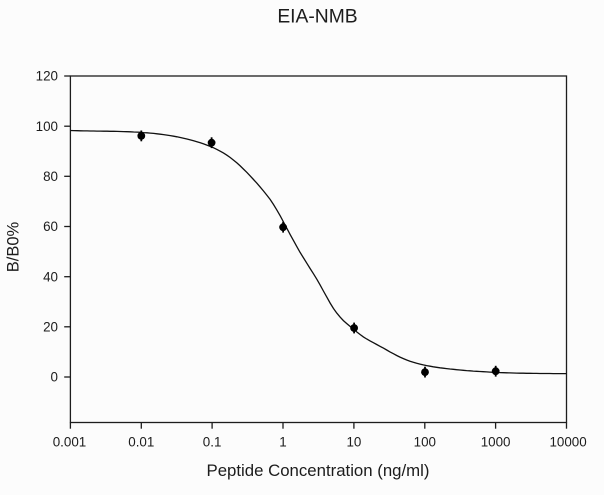  I want to click on svg-text: 0.001, so click(70, 442).